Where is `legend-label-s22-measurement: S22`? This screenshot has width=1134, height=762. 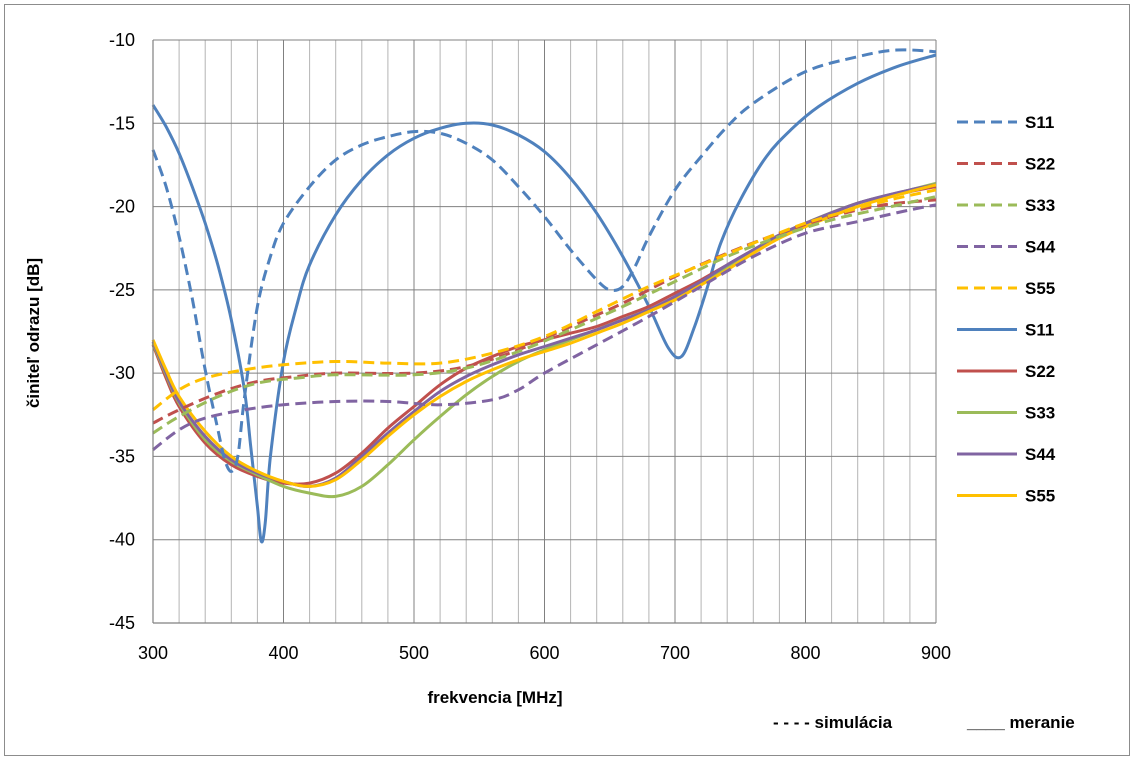 legend-label-s22-measurement: S22 is located at coordinates (1040, 371).